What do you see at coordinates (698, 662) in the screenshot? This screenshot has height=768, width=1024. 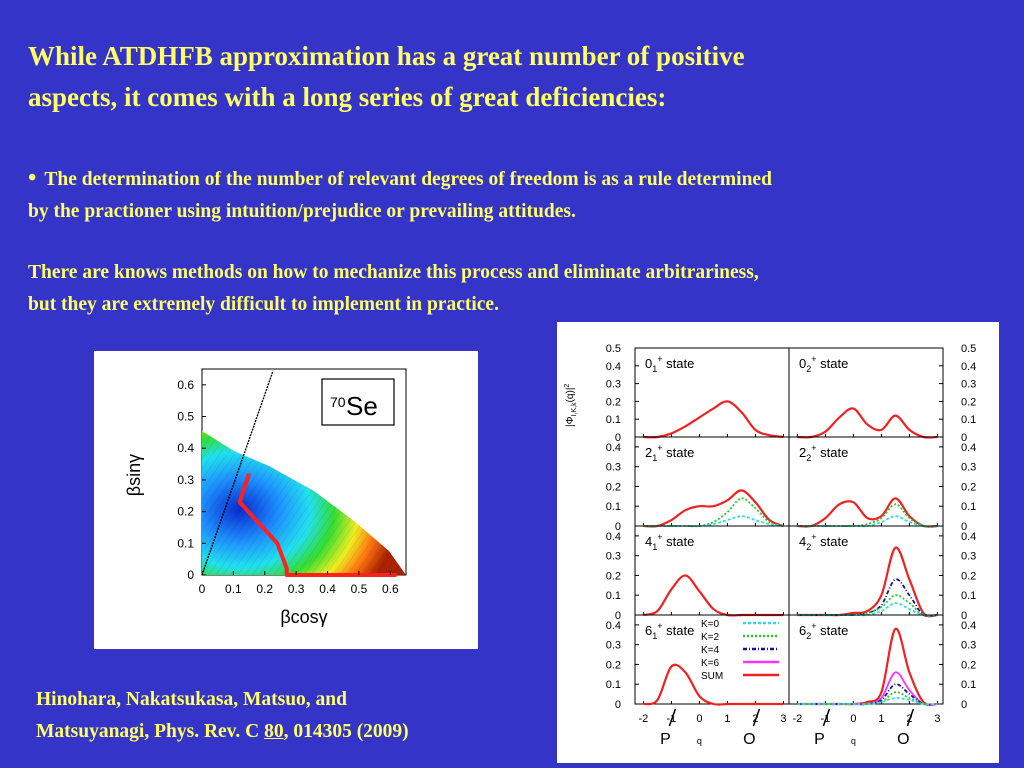 I see `panel-6-1: 0 0.1 0.2 0.3 0.4 61+ state K=0 K=2 K=4 K=6 SUM` at bounding box center [698, 662].